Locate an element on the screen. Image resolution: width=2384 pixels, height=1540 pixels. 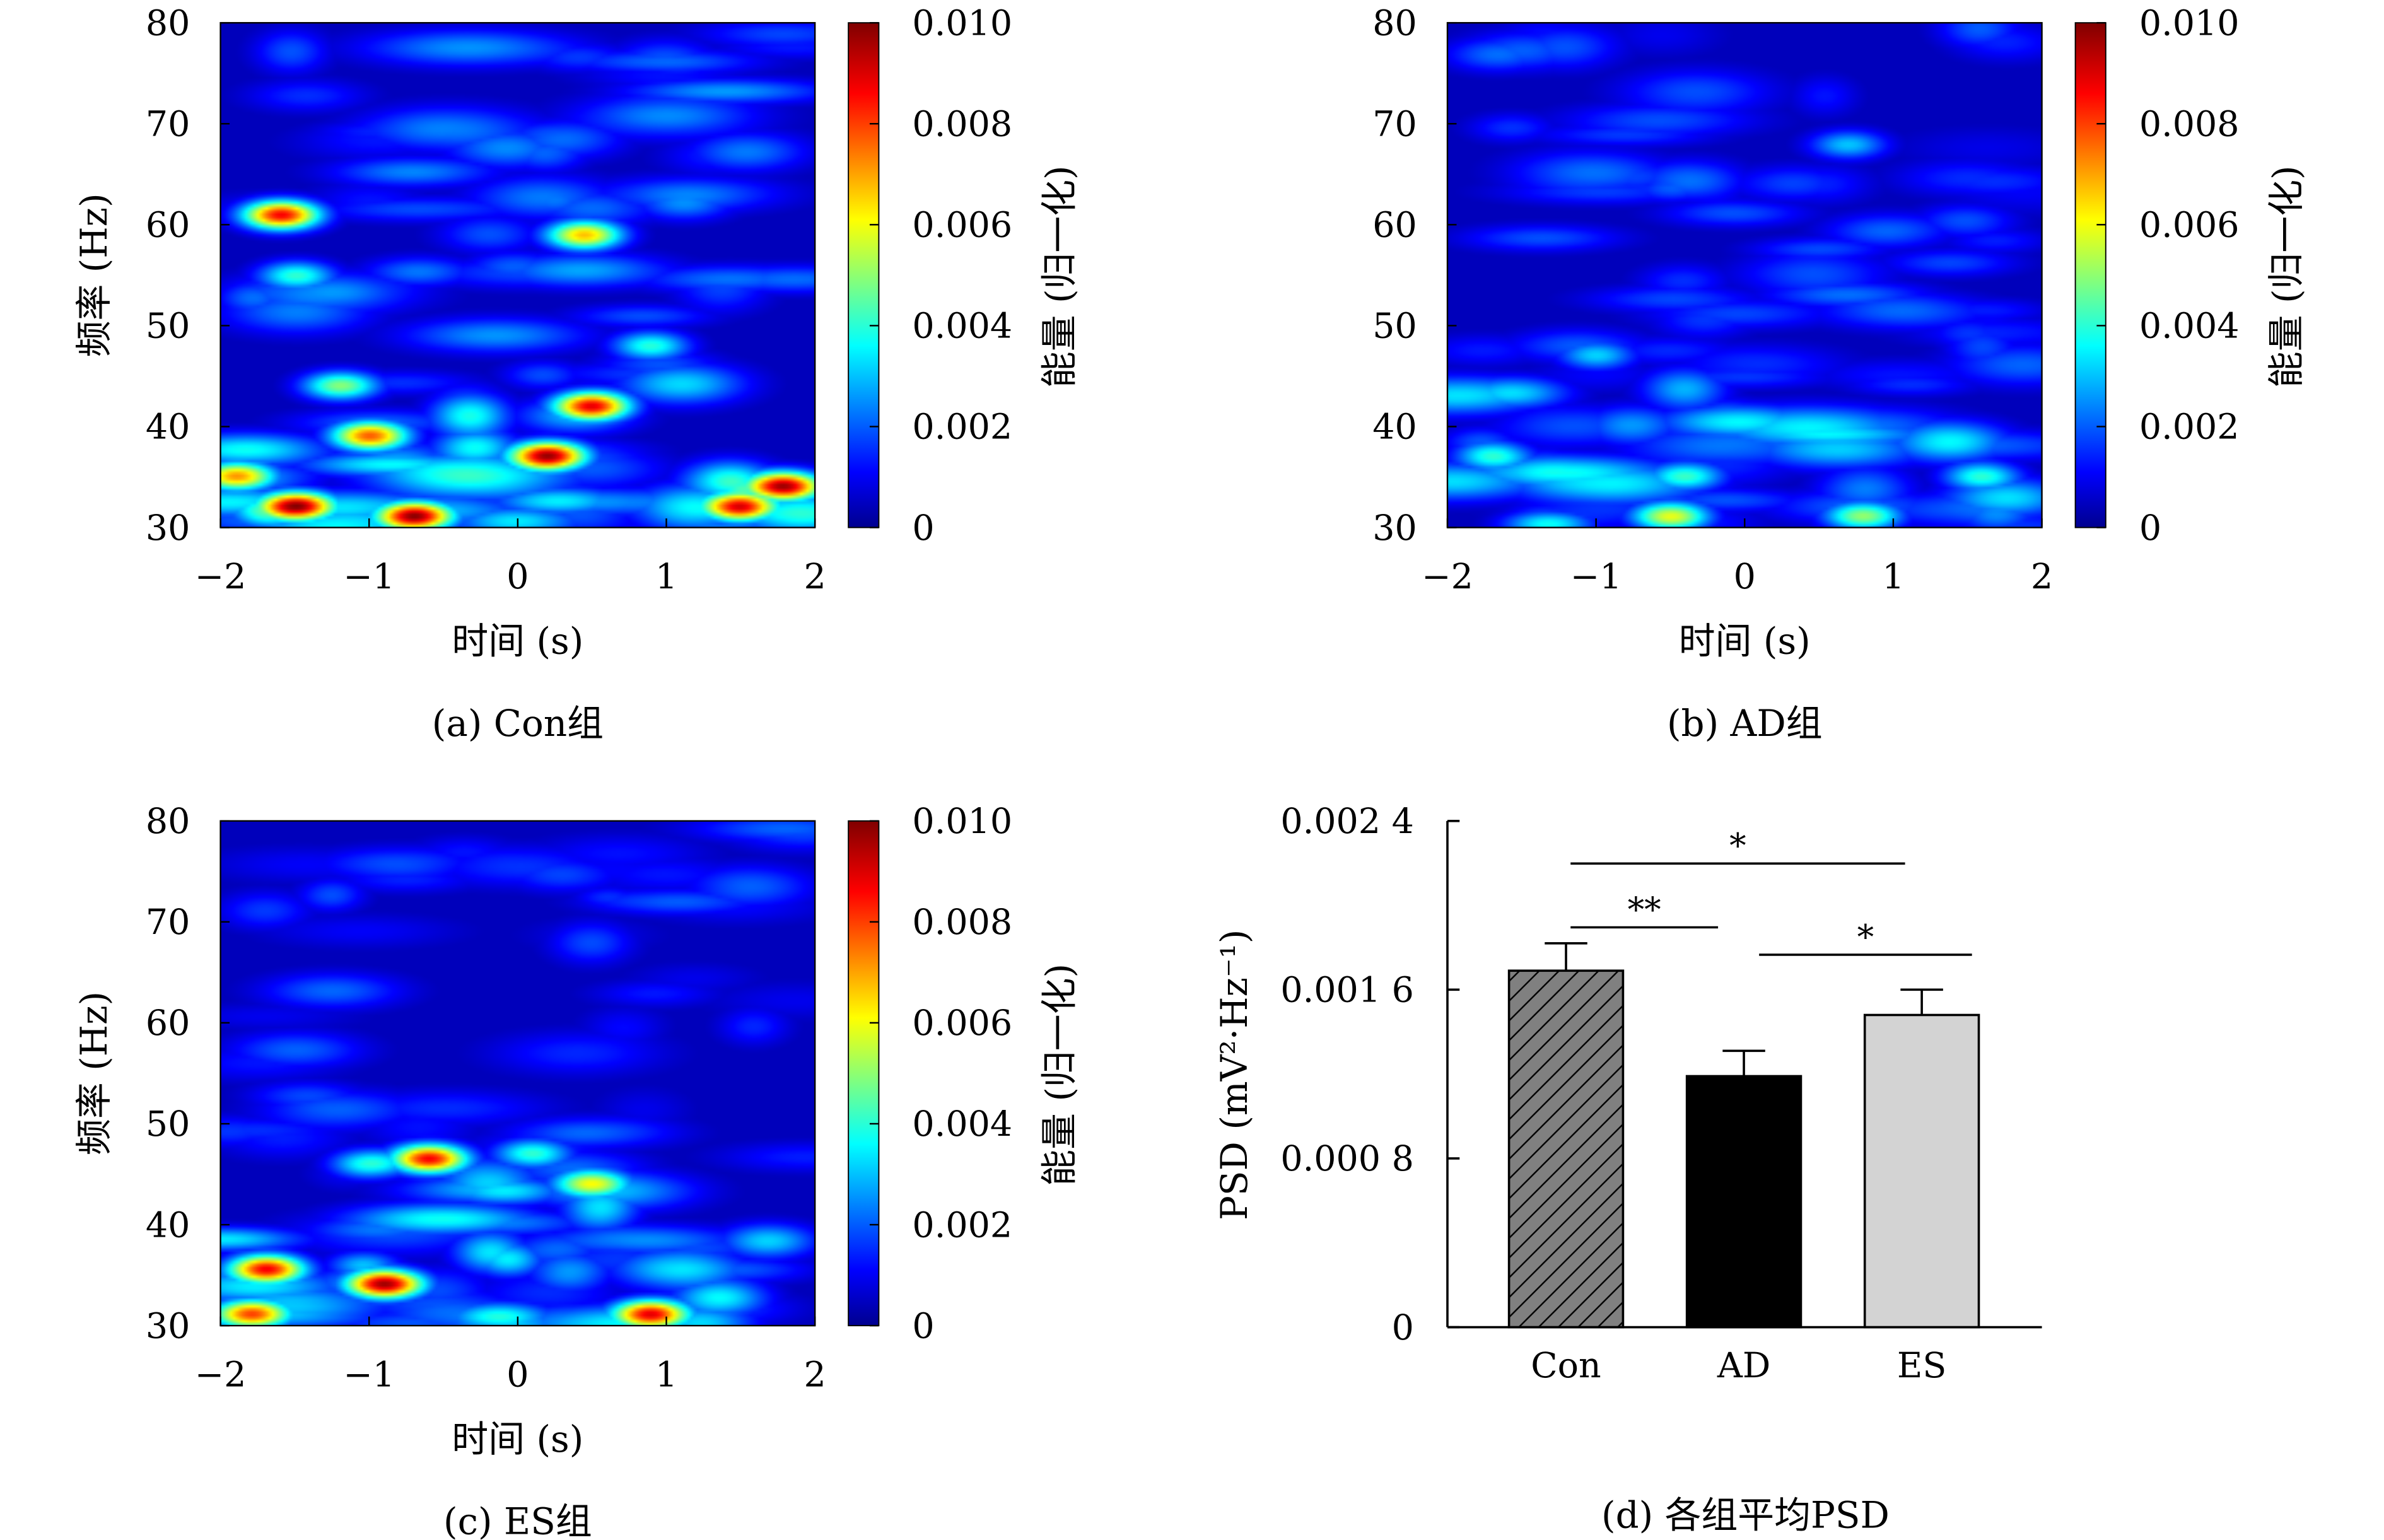
bar-ylabel: PSD (mV²·Hz⁻¹) is located at coordinates (1234, 1075).